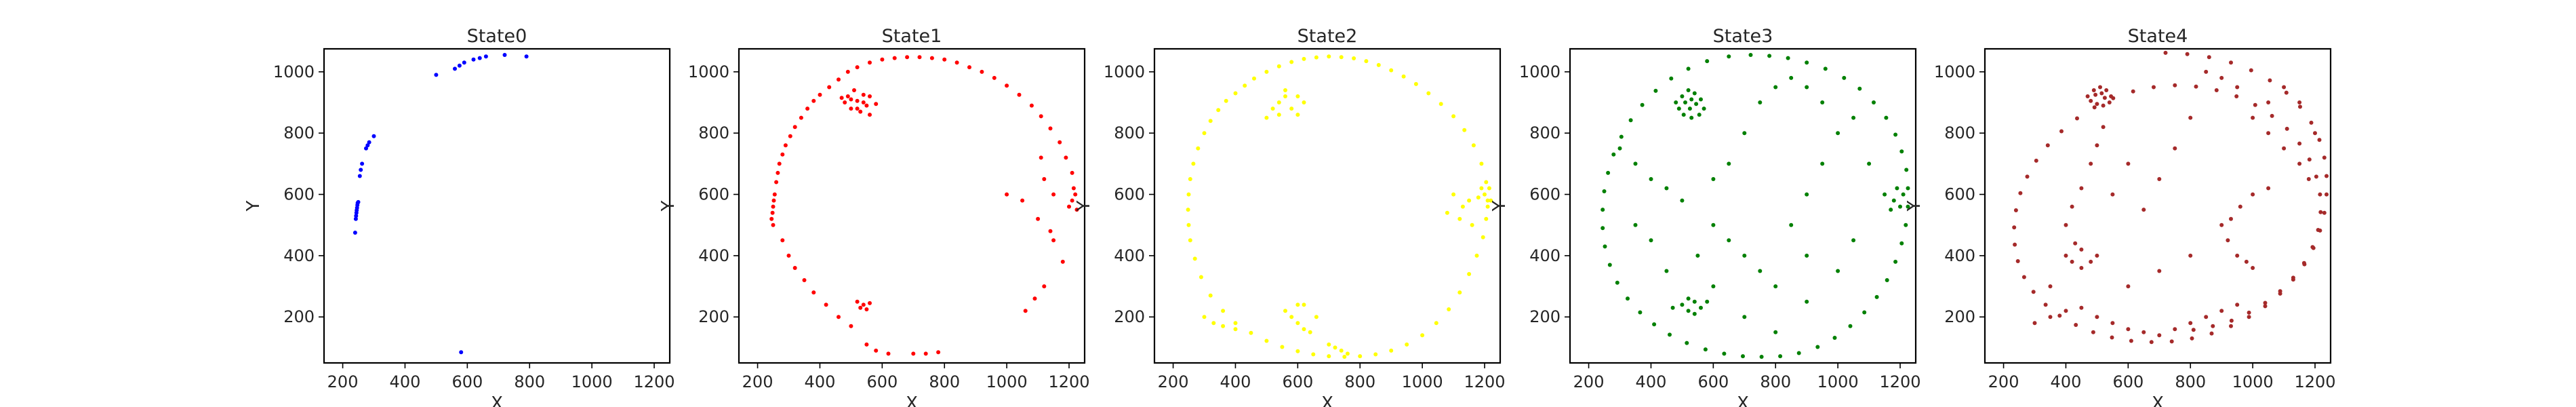 The width and height of the screenshot is (2576, 407). I want to click on y-tick-label: 400, so click(1129, 255).